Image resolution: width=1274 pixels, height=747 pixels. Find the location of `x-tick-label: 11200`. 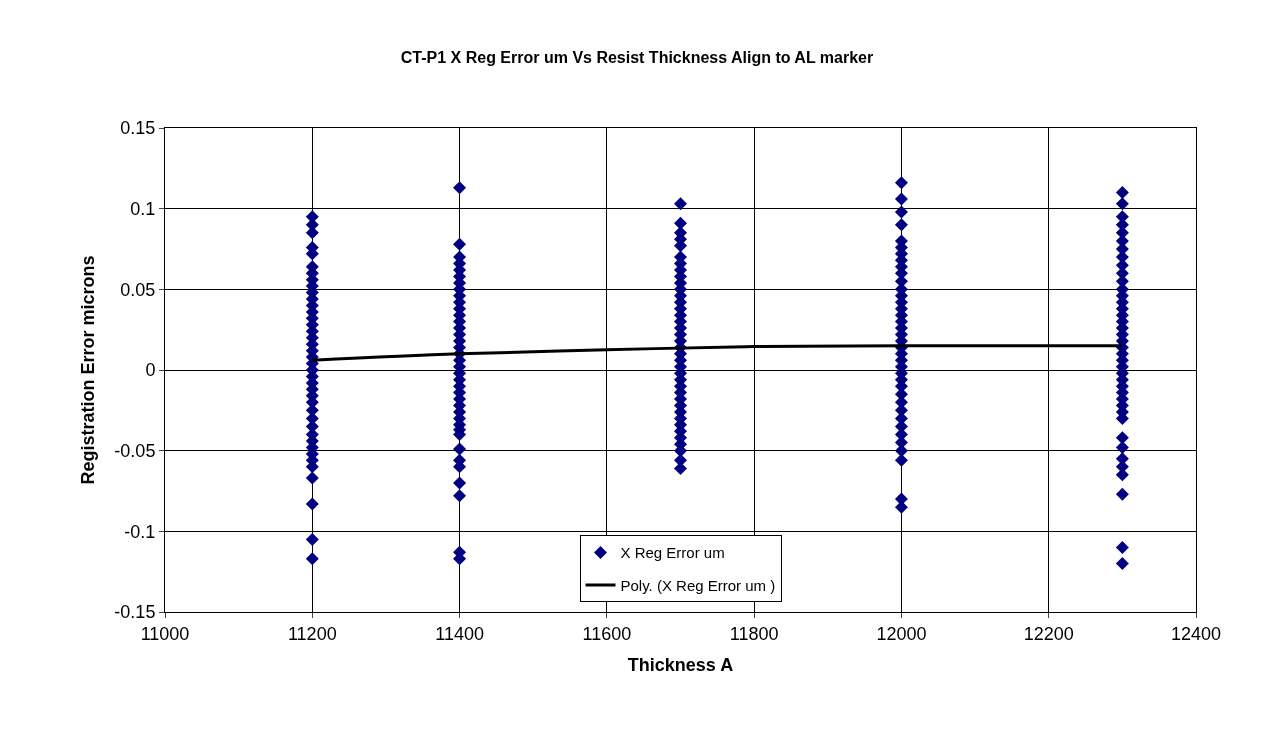

x-tick-label: 11200 is located at coordinates (312, 633).